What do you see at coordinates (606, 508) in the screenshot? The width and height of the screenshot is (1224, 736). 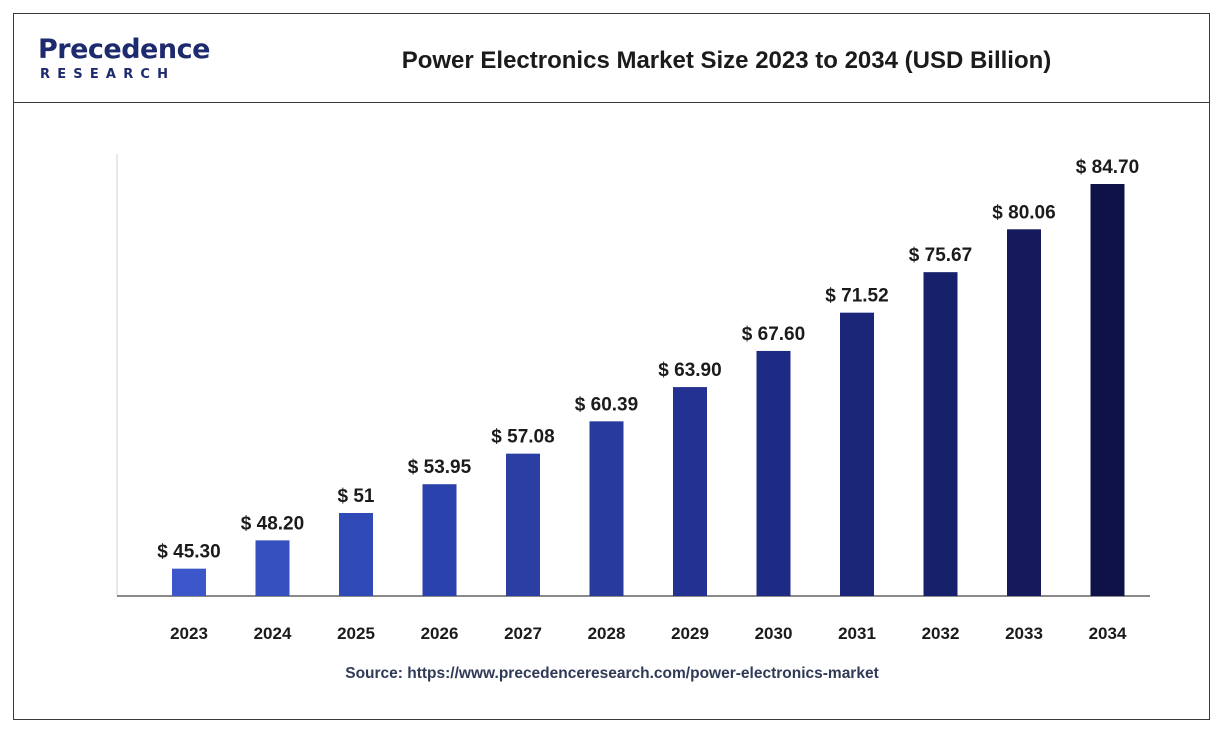 I see `bar-2028` at bounding box center [606, 508].